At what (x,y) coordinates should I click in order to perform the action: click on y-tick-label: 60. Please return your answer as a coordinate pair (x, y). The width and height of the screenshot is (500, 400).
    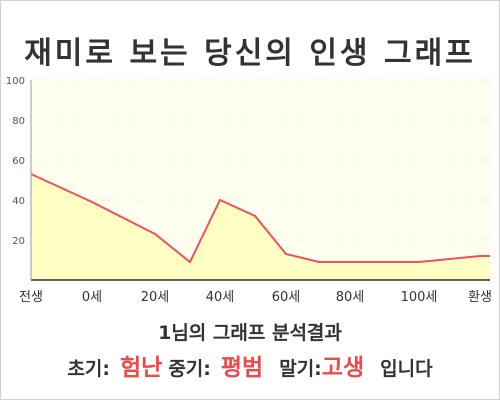
    Looking at the image, I should click on (18, 161).